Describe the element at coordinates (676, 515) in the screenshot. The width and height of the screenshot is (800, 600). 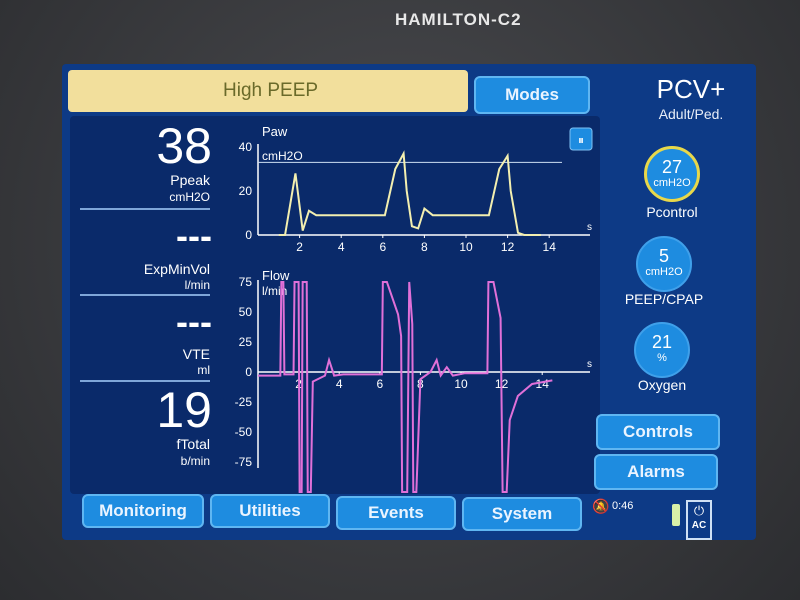
I see `battery-icon` at that location.